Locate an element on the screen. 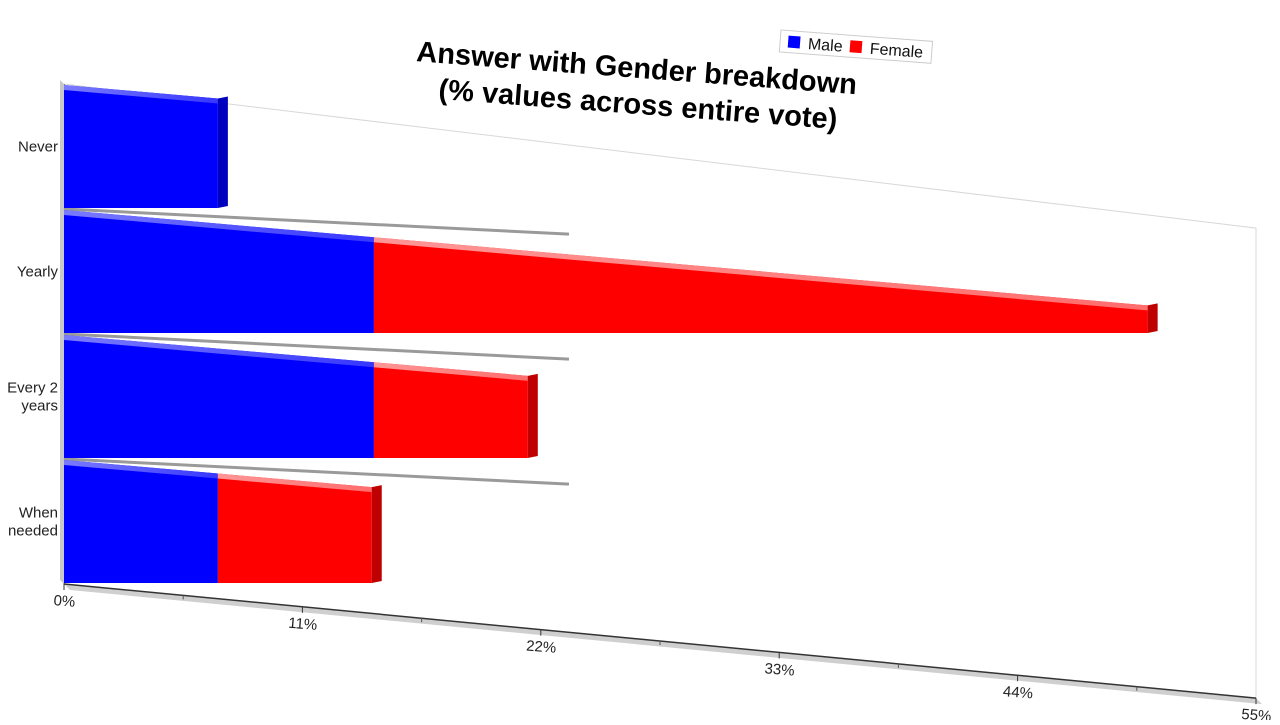 The image size is (1280, 725). bar-male-yearly is located at coordinates (219, 271).